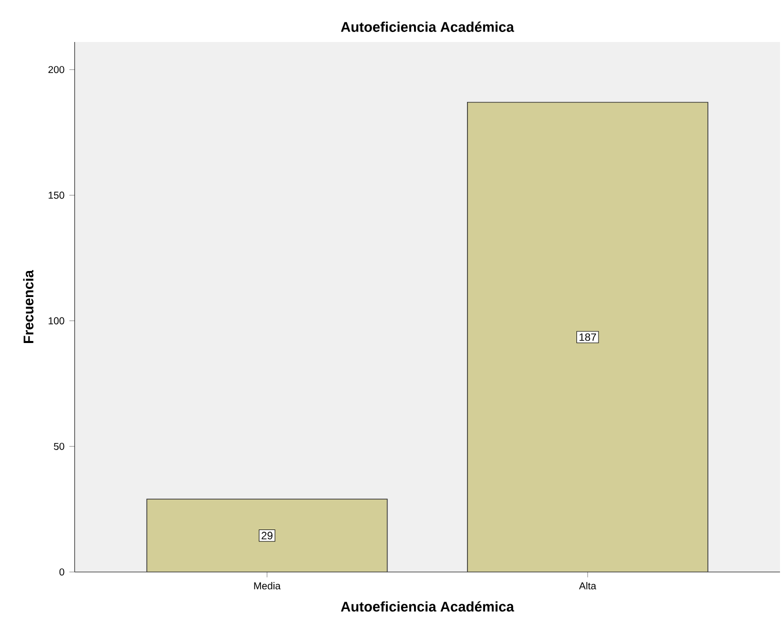 Image resolution: width=784 pixels, height=630 pixels. What do you see at coordinates (267, 586) in the screenshot?
I see `x-tick-label: Media` at bounding box center [267, 586].